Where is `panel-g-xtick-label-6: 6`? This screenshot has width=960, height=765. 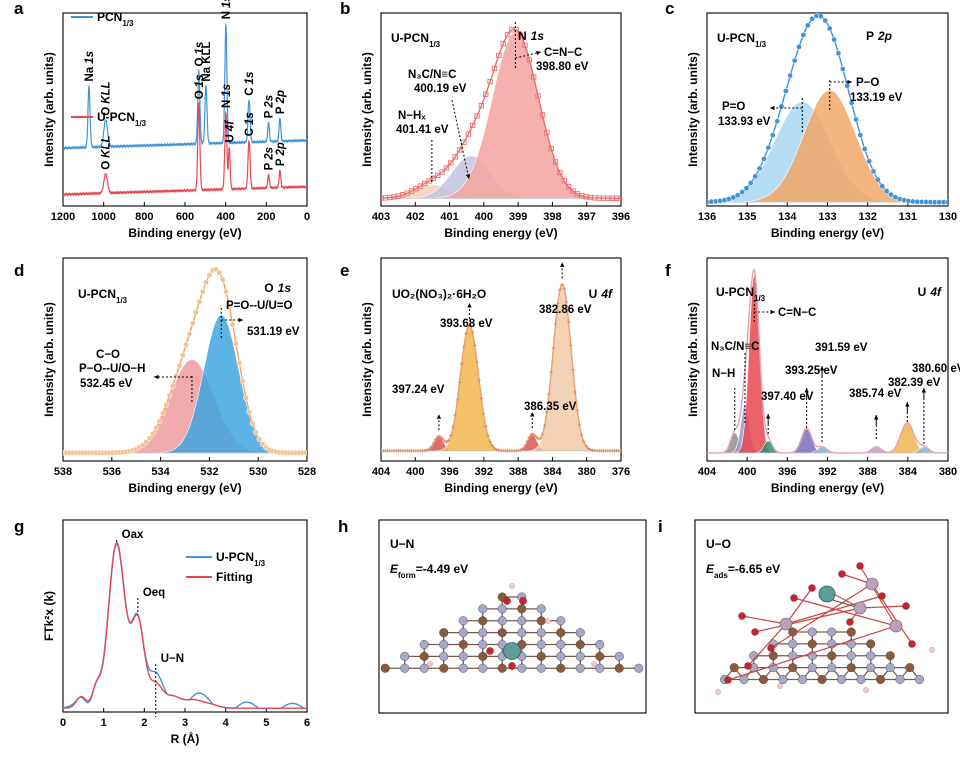
panel-g-xtick-label-6: 6 is located at coordinates (307, 723).